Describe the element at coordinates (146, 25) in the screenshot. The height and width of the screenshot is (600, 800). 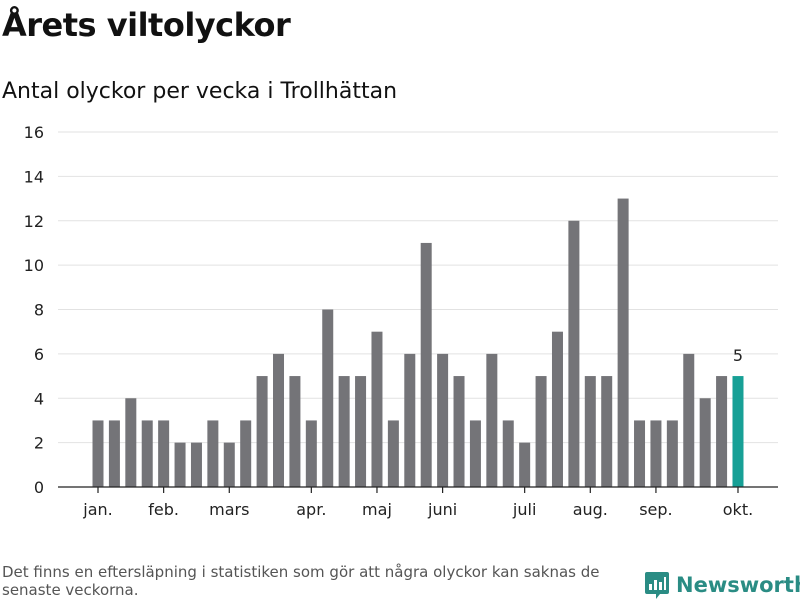
I see `chart-title: Årets viltolyckor` at that location.